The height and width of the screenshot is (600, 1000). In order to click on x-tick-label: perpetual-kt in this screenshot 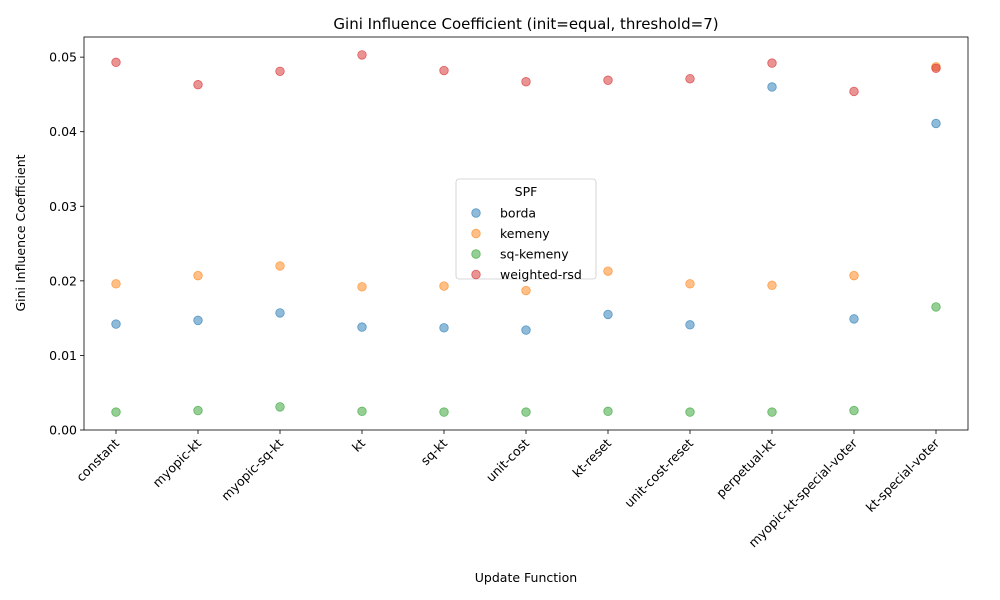, I will do `click(745, 467)`.